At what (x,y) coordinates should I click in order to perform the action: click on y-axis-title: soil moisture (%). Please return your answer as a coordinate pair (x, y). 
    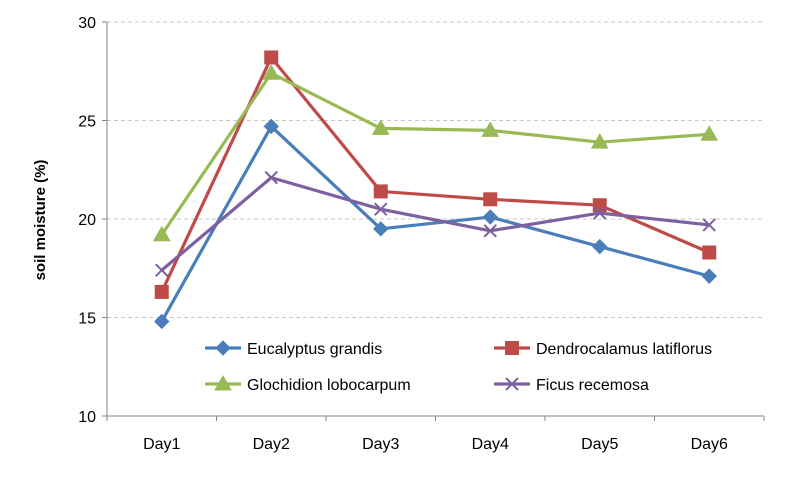
    Looking at the image, I should click on (40, 220).